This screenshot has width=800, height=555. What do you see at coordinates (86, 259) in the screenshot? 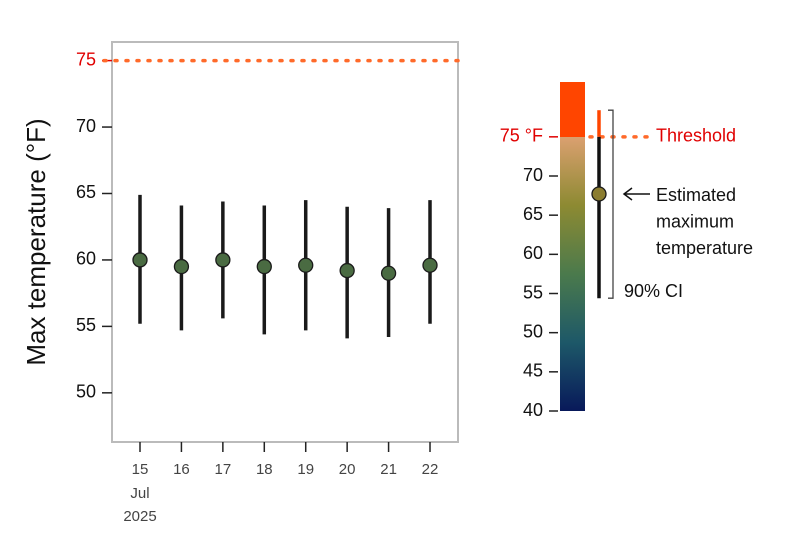
I see `y-tick-label: 60` at bounding box center [86, 259].